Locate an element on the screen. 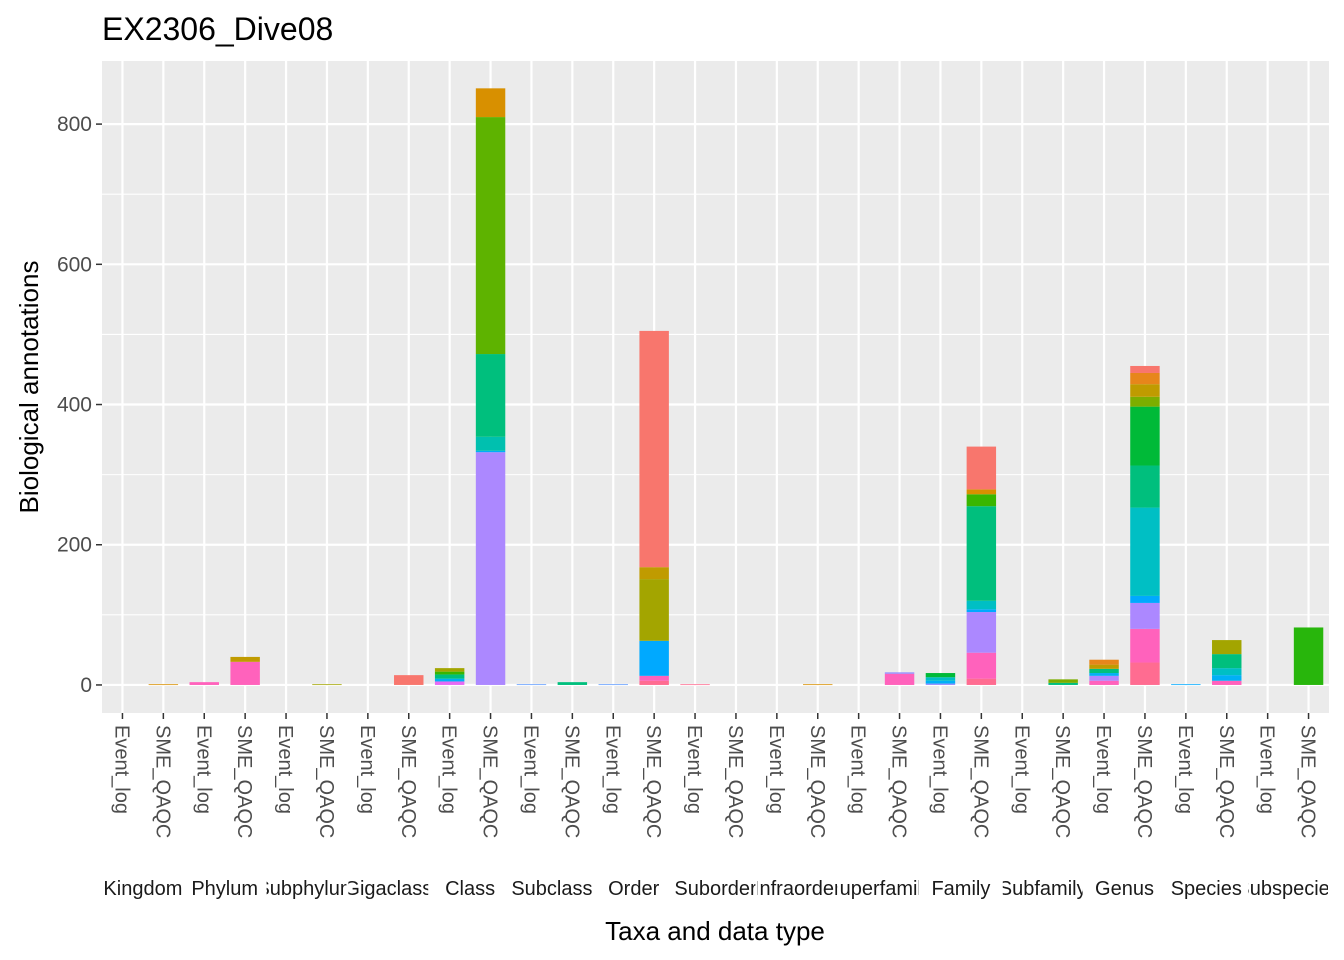 The height and width of the screenshot is (960, 1344). taxa-group-label: Subspecies is located at coordinates (1287, 889).